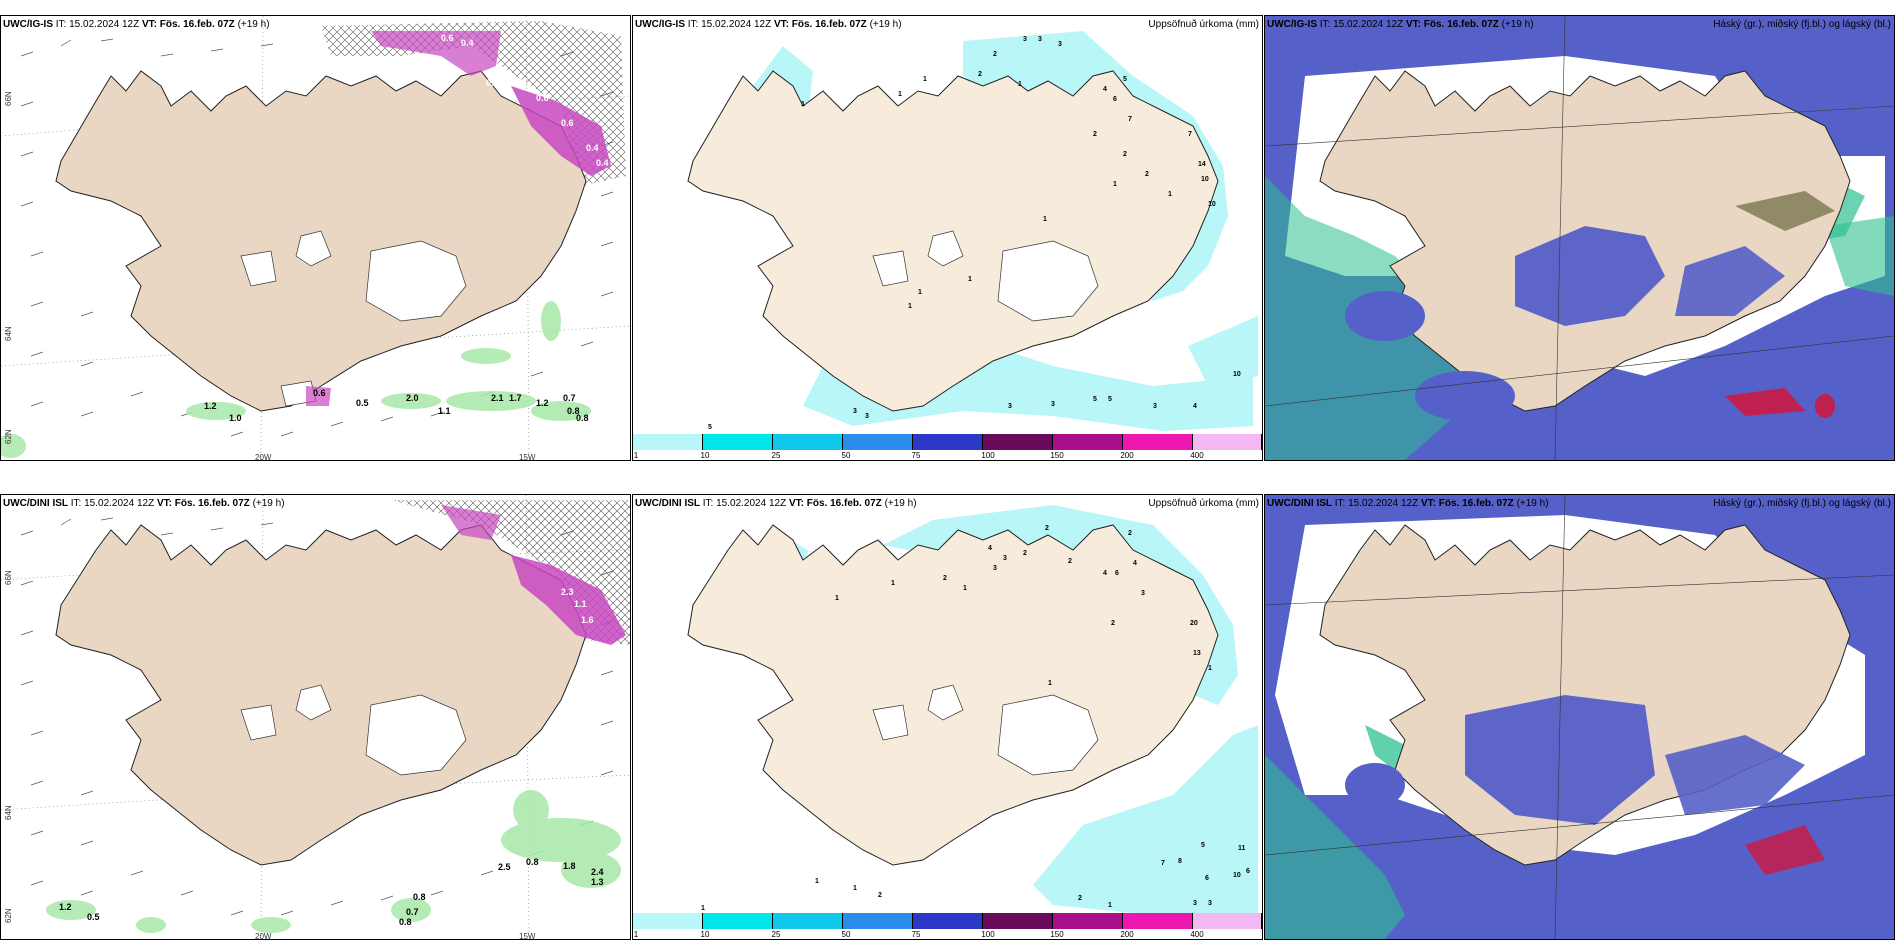 This screenshot has height=950, width=1900. Describe the element at coordinates (597, 882) in the screenshot. I see `value-label: 1.3` at that location.